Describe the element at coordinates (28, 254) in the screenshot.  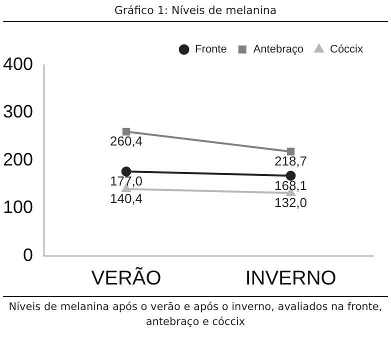
I see `y-tick-label: 0` at that location.